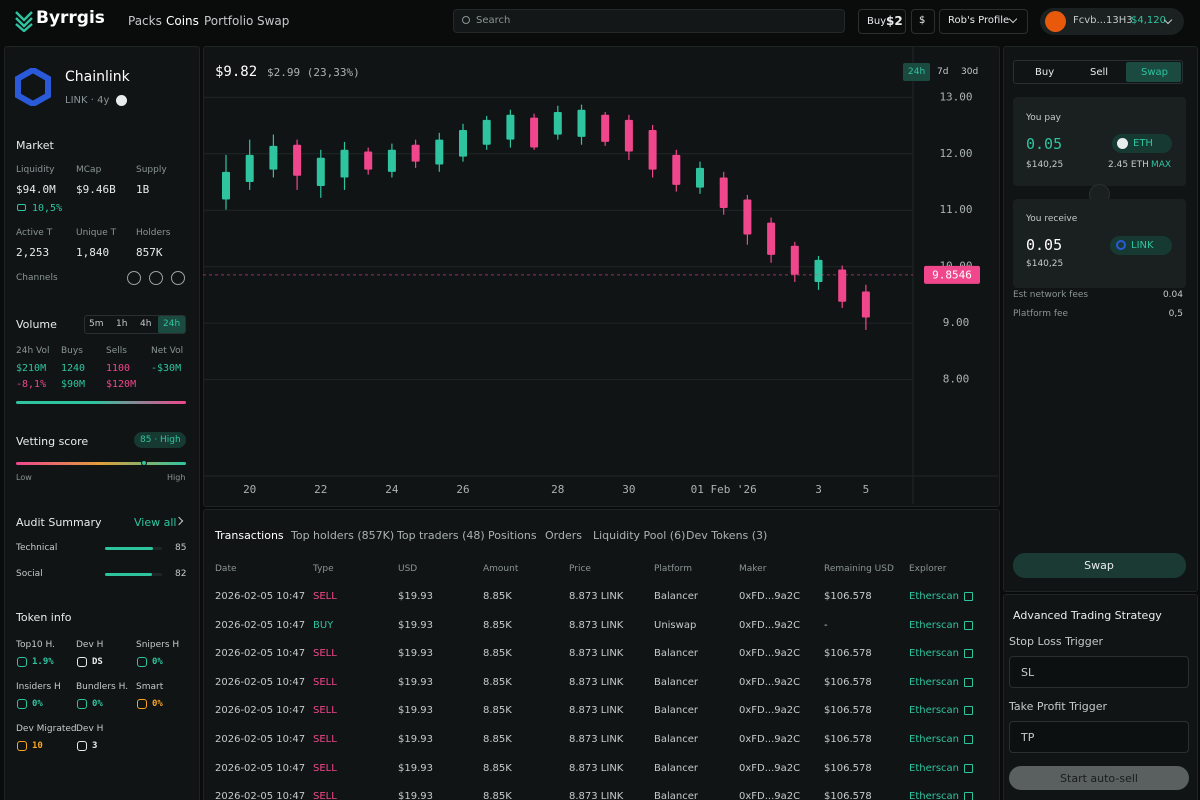 Image resolution: width=1200 pixels, height=800 pixels. What do you see at coordinates (1045, 165) in the screenshot?
I see `usd-value: $140,25` at bounding box center [1045, 165].